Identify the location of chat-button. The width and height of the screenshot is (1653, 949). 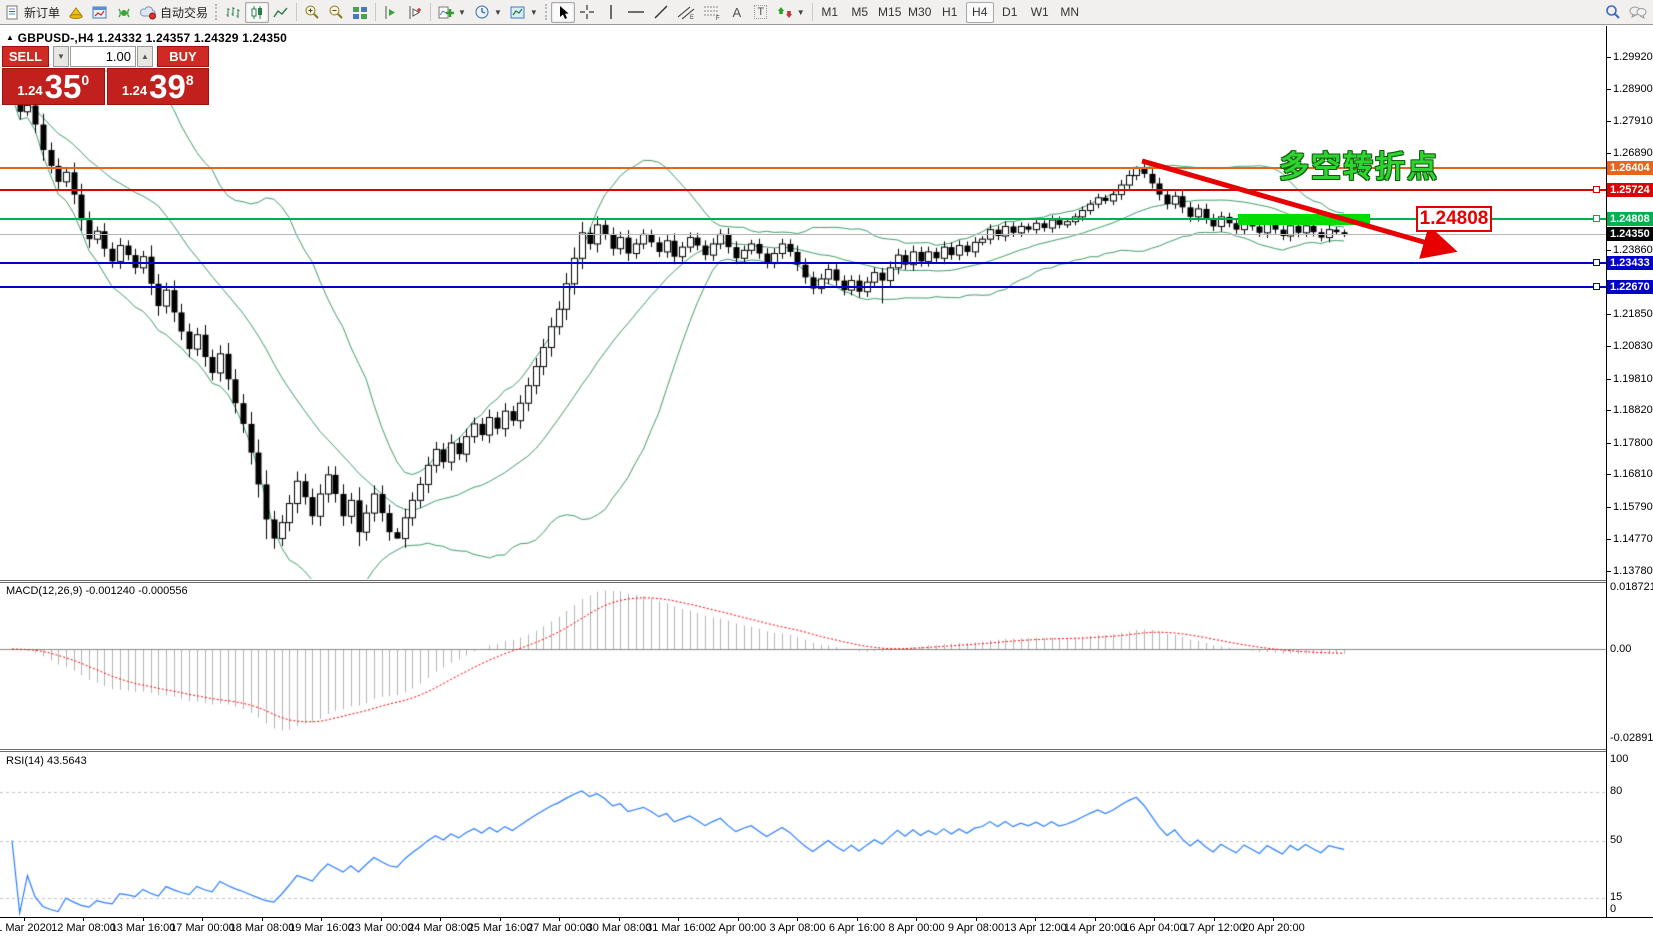
(1638, 12).